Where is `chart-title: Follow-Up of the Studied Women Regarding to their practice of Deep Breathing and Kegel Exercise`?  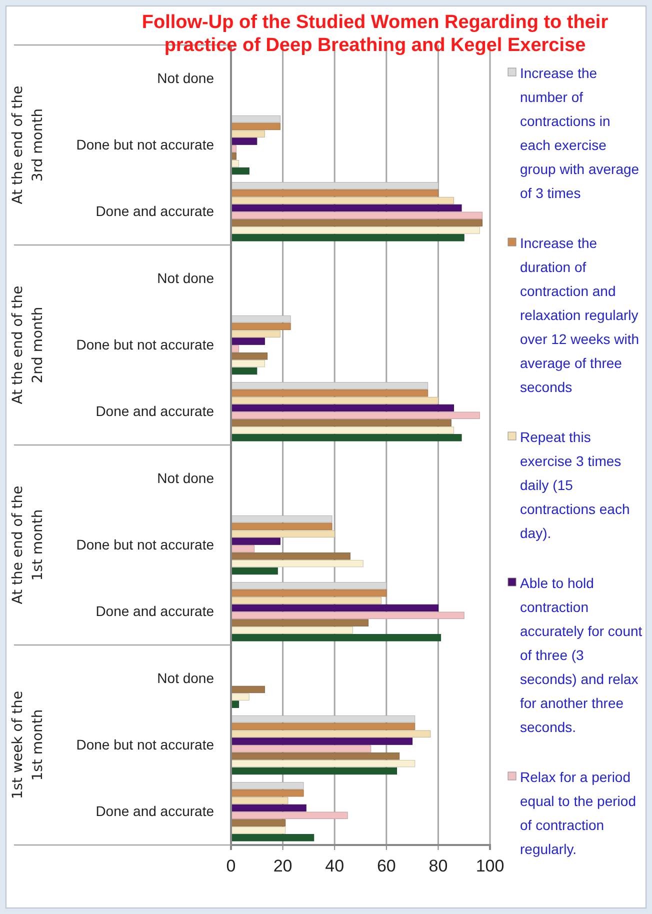 chart-title: Follow-Up of the Studied Women Regarding to their practice of Deep Breathing and Kegel Exercise is located at coordinates (375, 34).